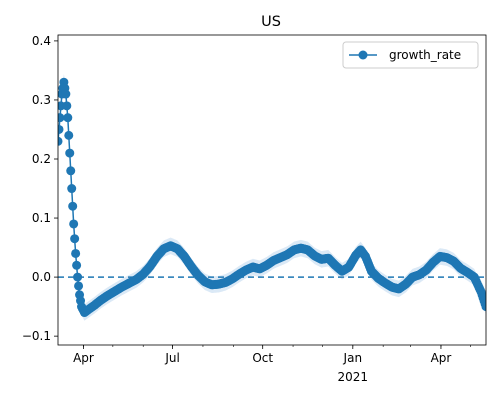  Describe the element at coordinates (40, 188) in the screenshot. I see `y-axis: −0.1 0.0 0.1 0.2 0.3 0.4` at that location.